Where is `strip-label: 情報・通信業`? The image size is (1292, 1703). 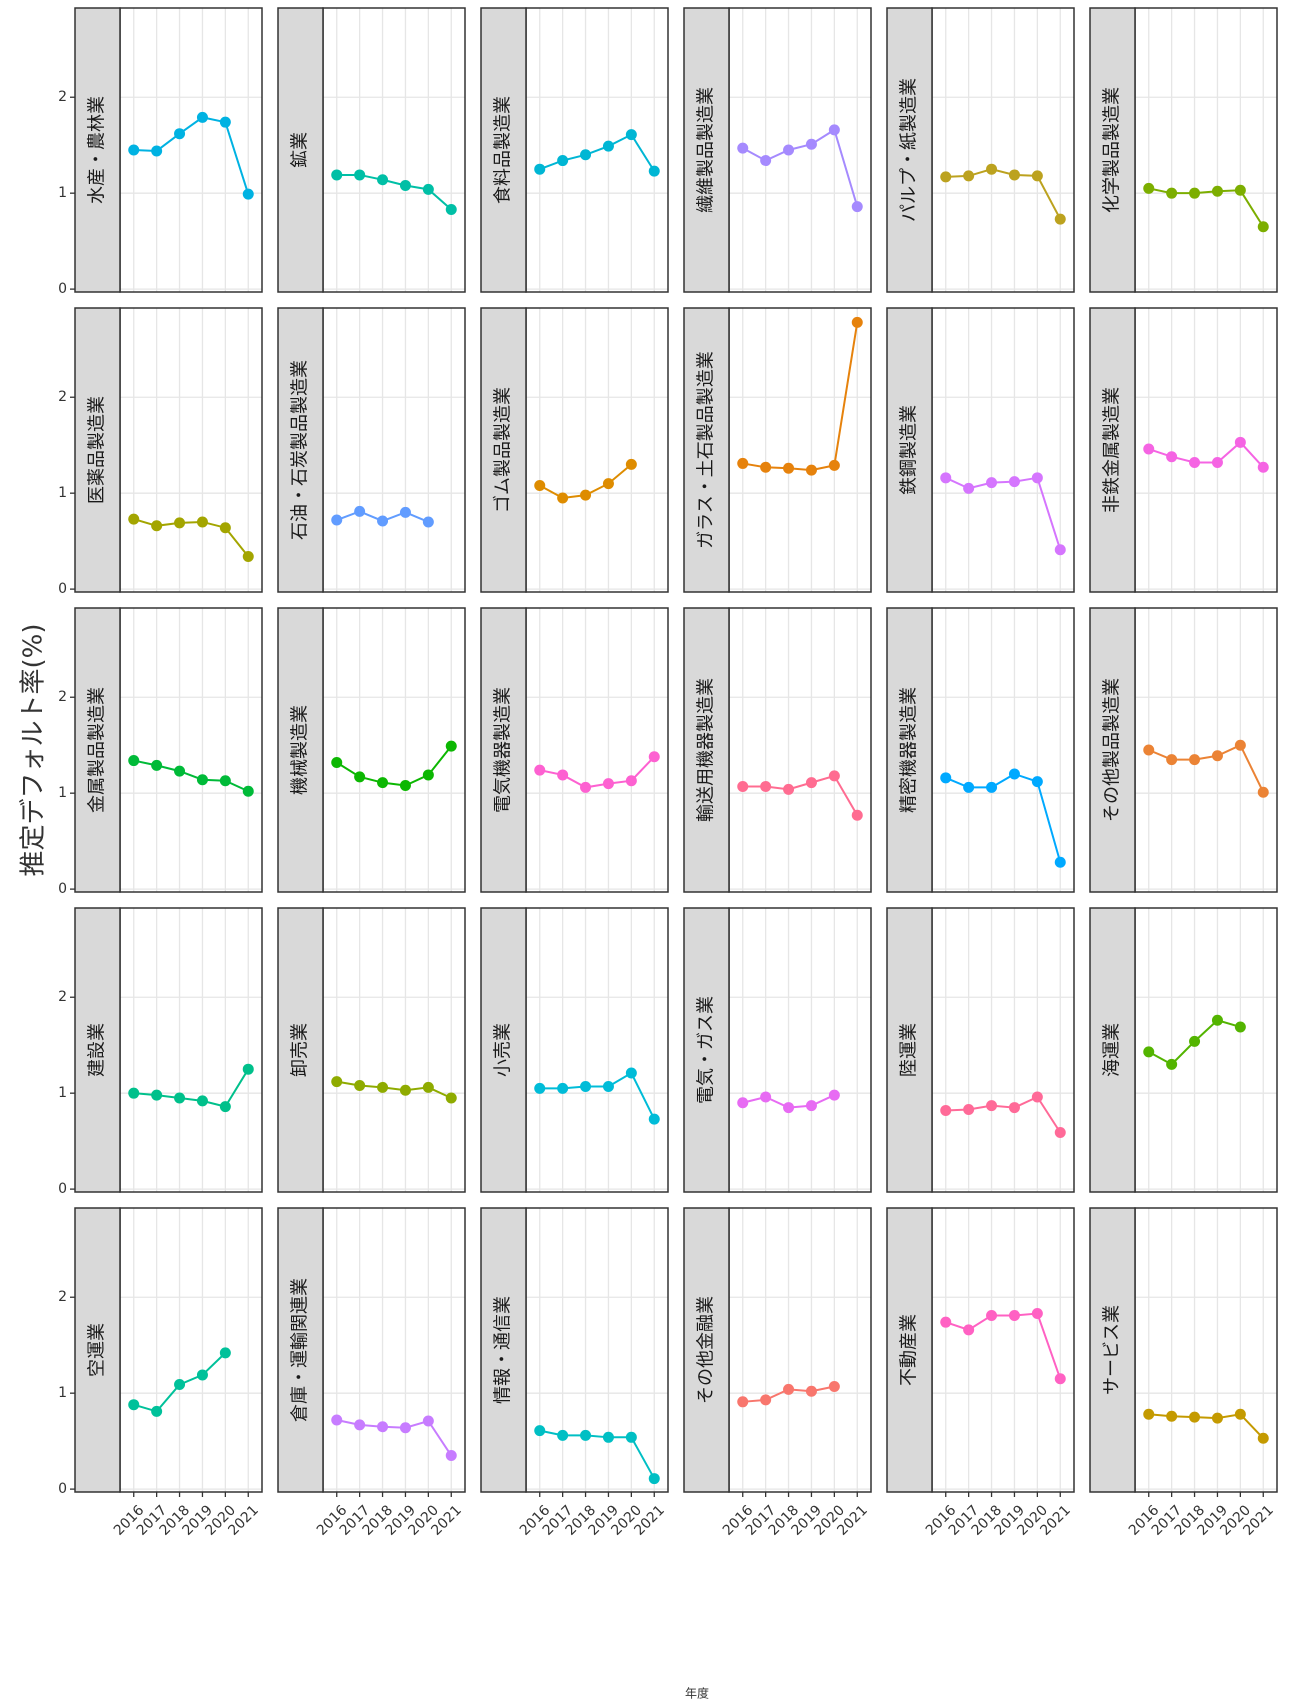 strip-label: 情報・通信業 is located at coordinates (503, 1350).